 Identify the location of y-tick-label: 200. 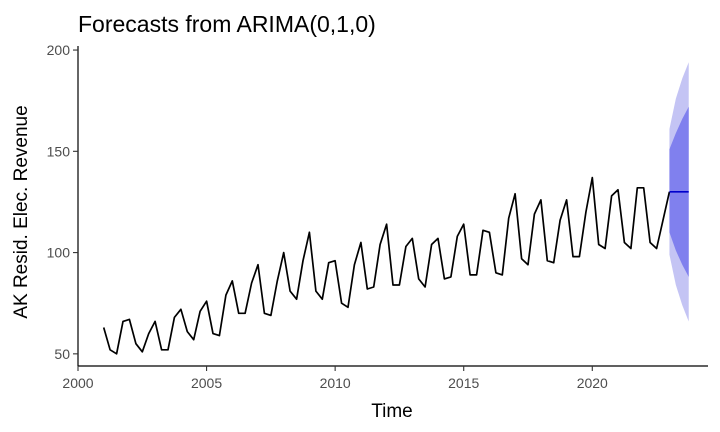
(59, 50).